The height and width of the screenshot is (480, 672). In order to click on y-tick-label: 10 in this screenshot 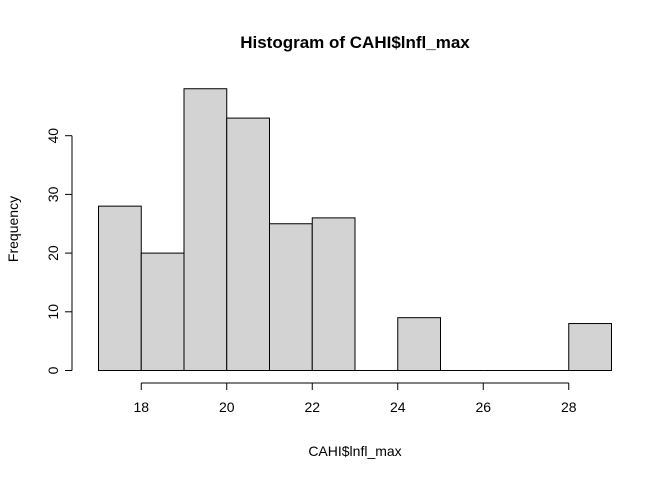, I will do `click(53, 312)`.